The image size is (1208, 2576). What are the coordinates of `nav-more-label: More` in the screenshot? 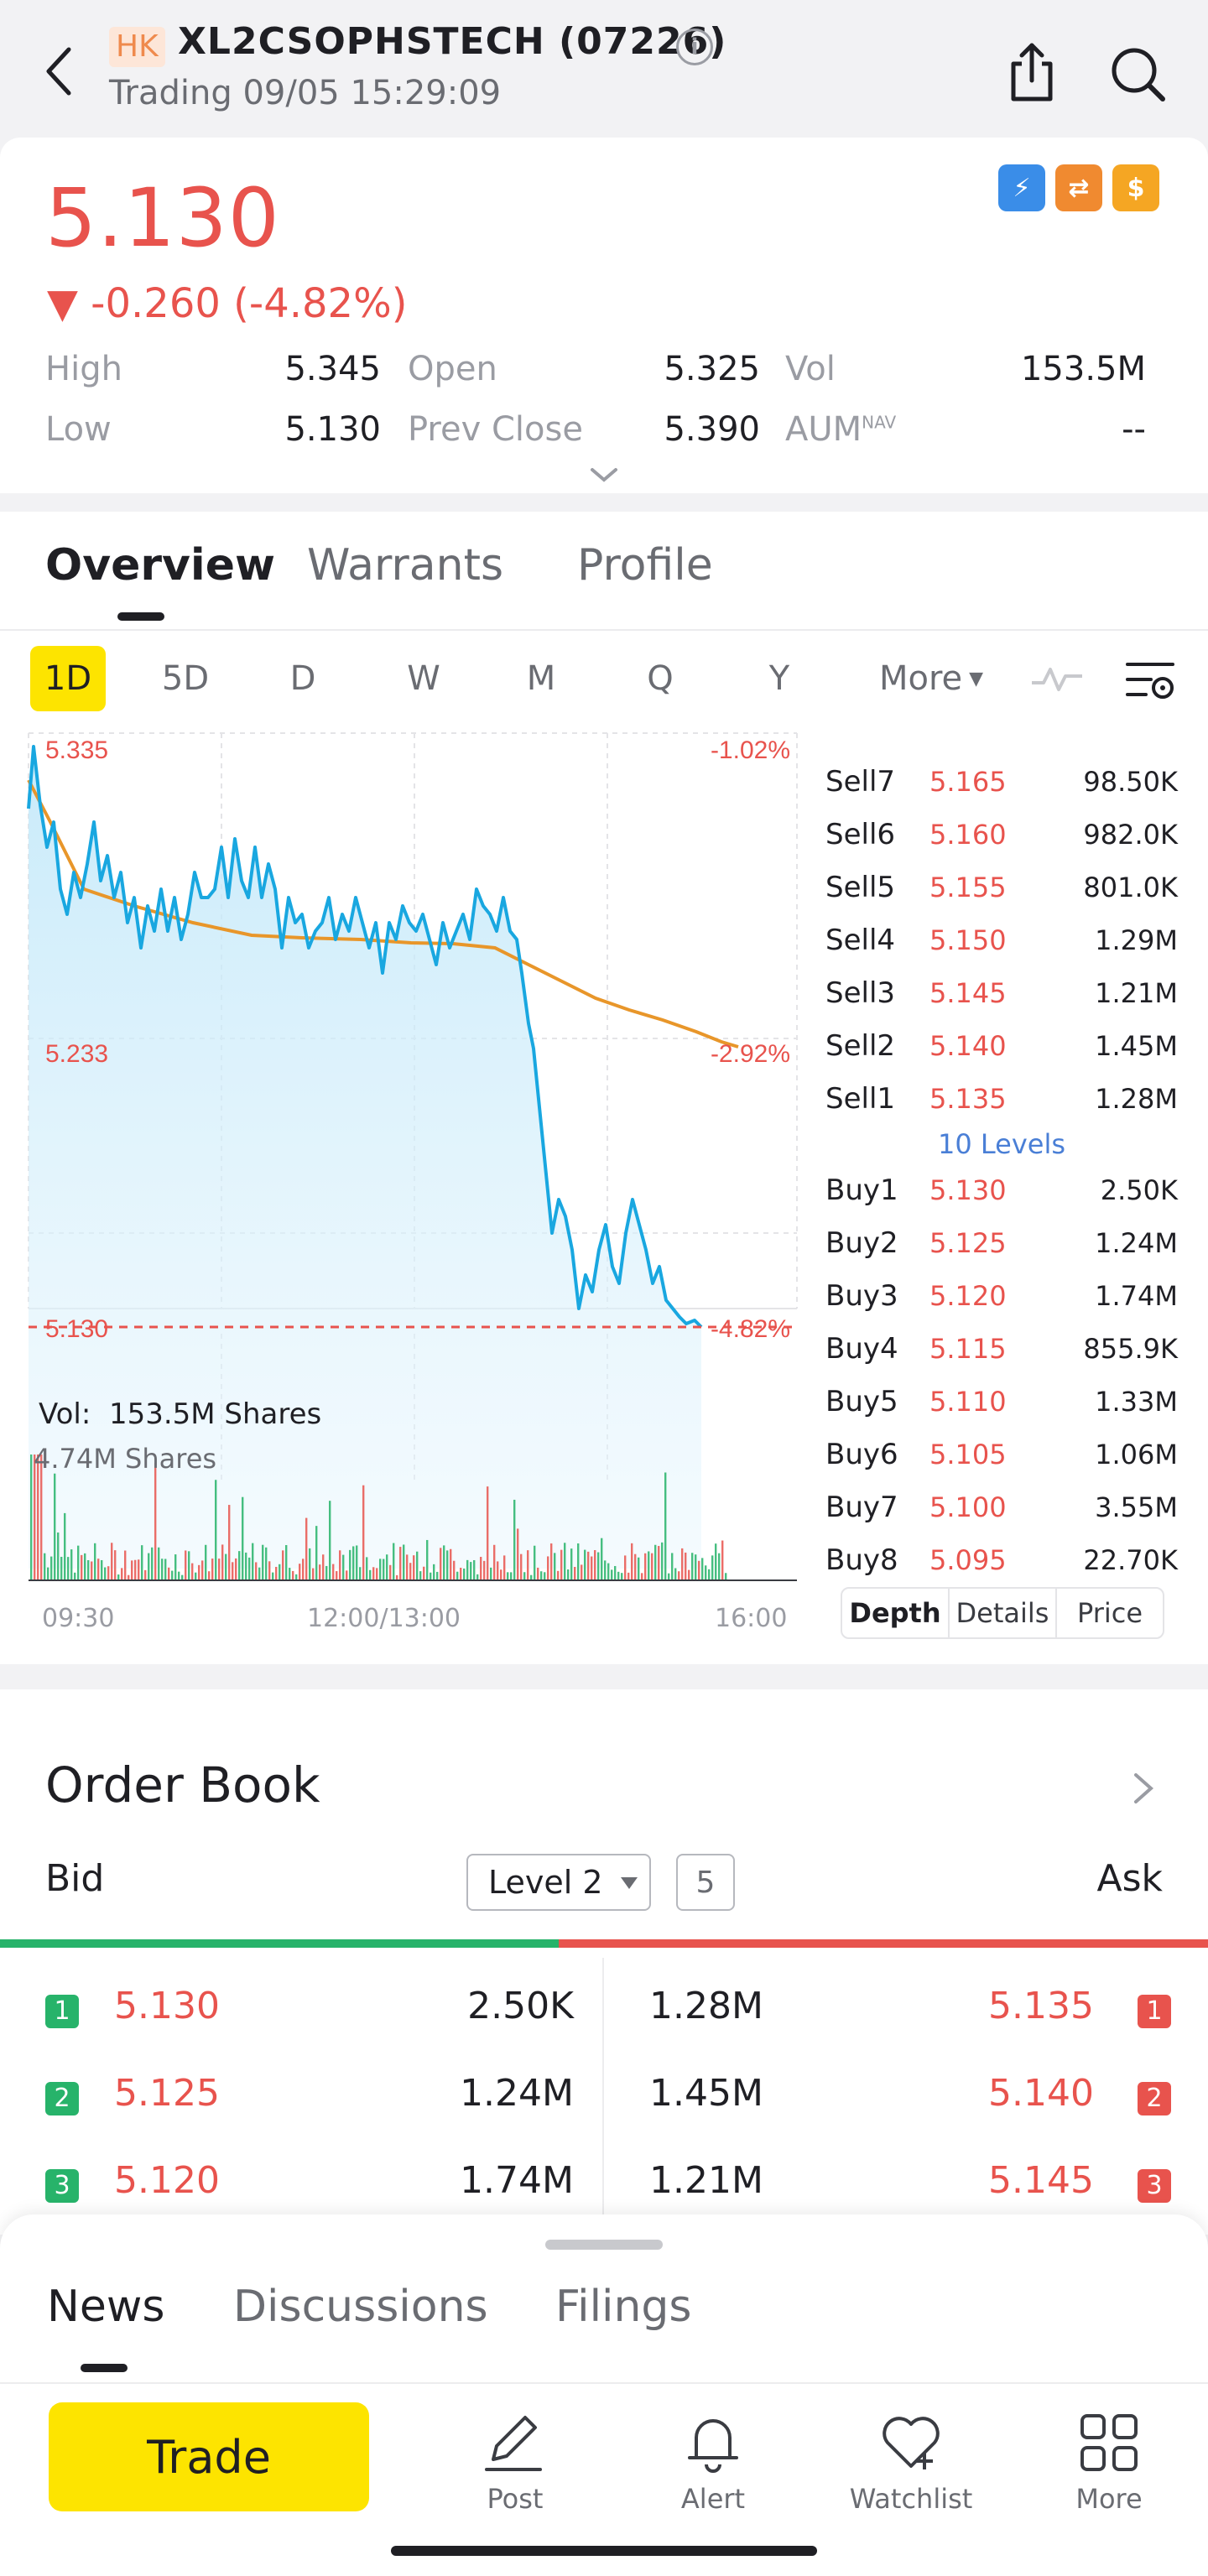 It's located at (1109, 2499).